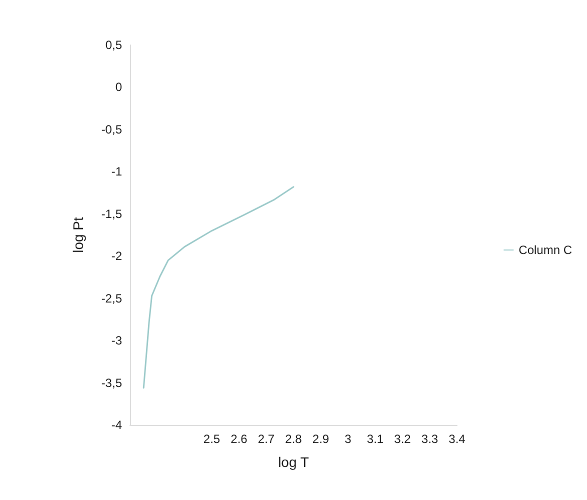 The image size is (587, 500). Describe the element at coordinates (457, 439) in the screenshot. I see `x-tick-label: 3.4` at that location.